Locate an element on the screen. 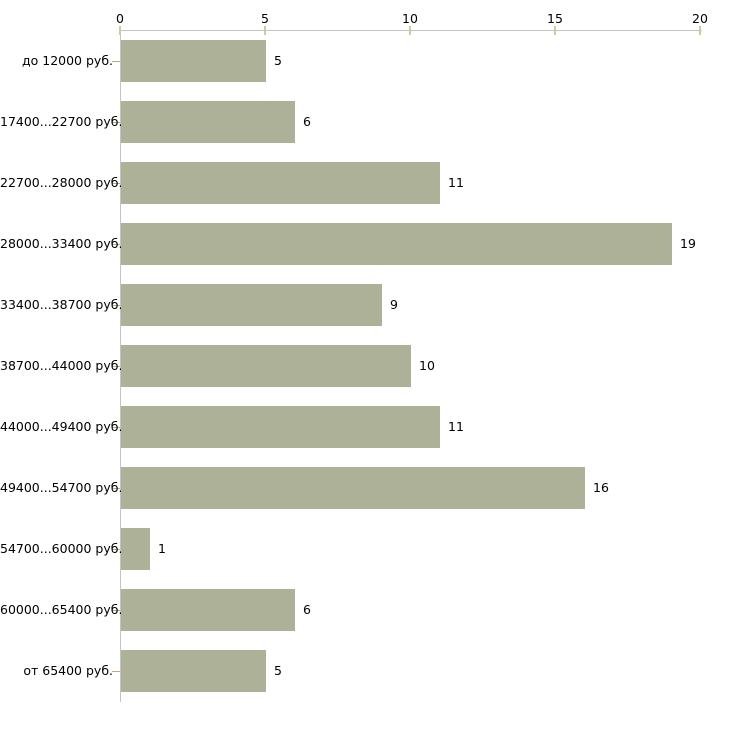 This screenshot has height=730, width=730. x-axis-tick-label: 20 is located at coordinates (700, 18).